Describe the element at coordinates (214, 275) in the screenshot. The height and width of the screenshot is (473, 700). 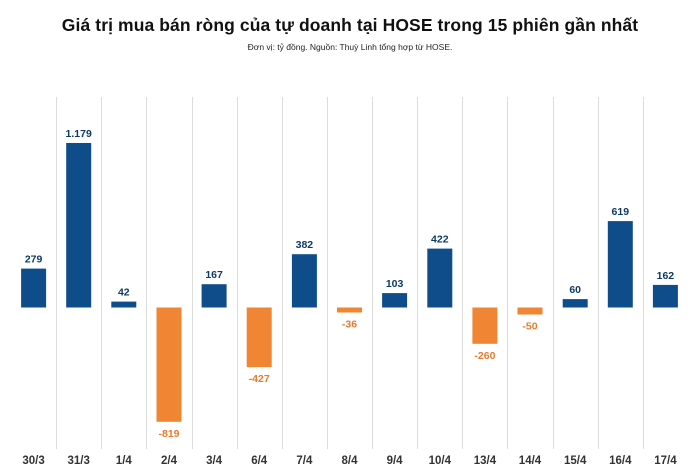
I see `data-label: 167` at that location.